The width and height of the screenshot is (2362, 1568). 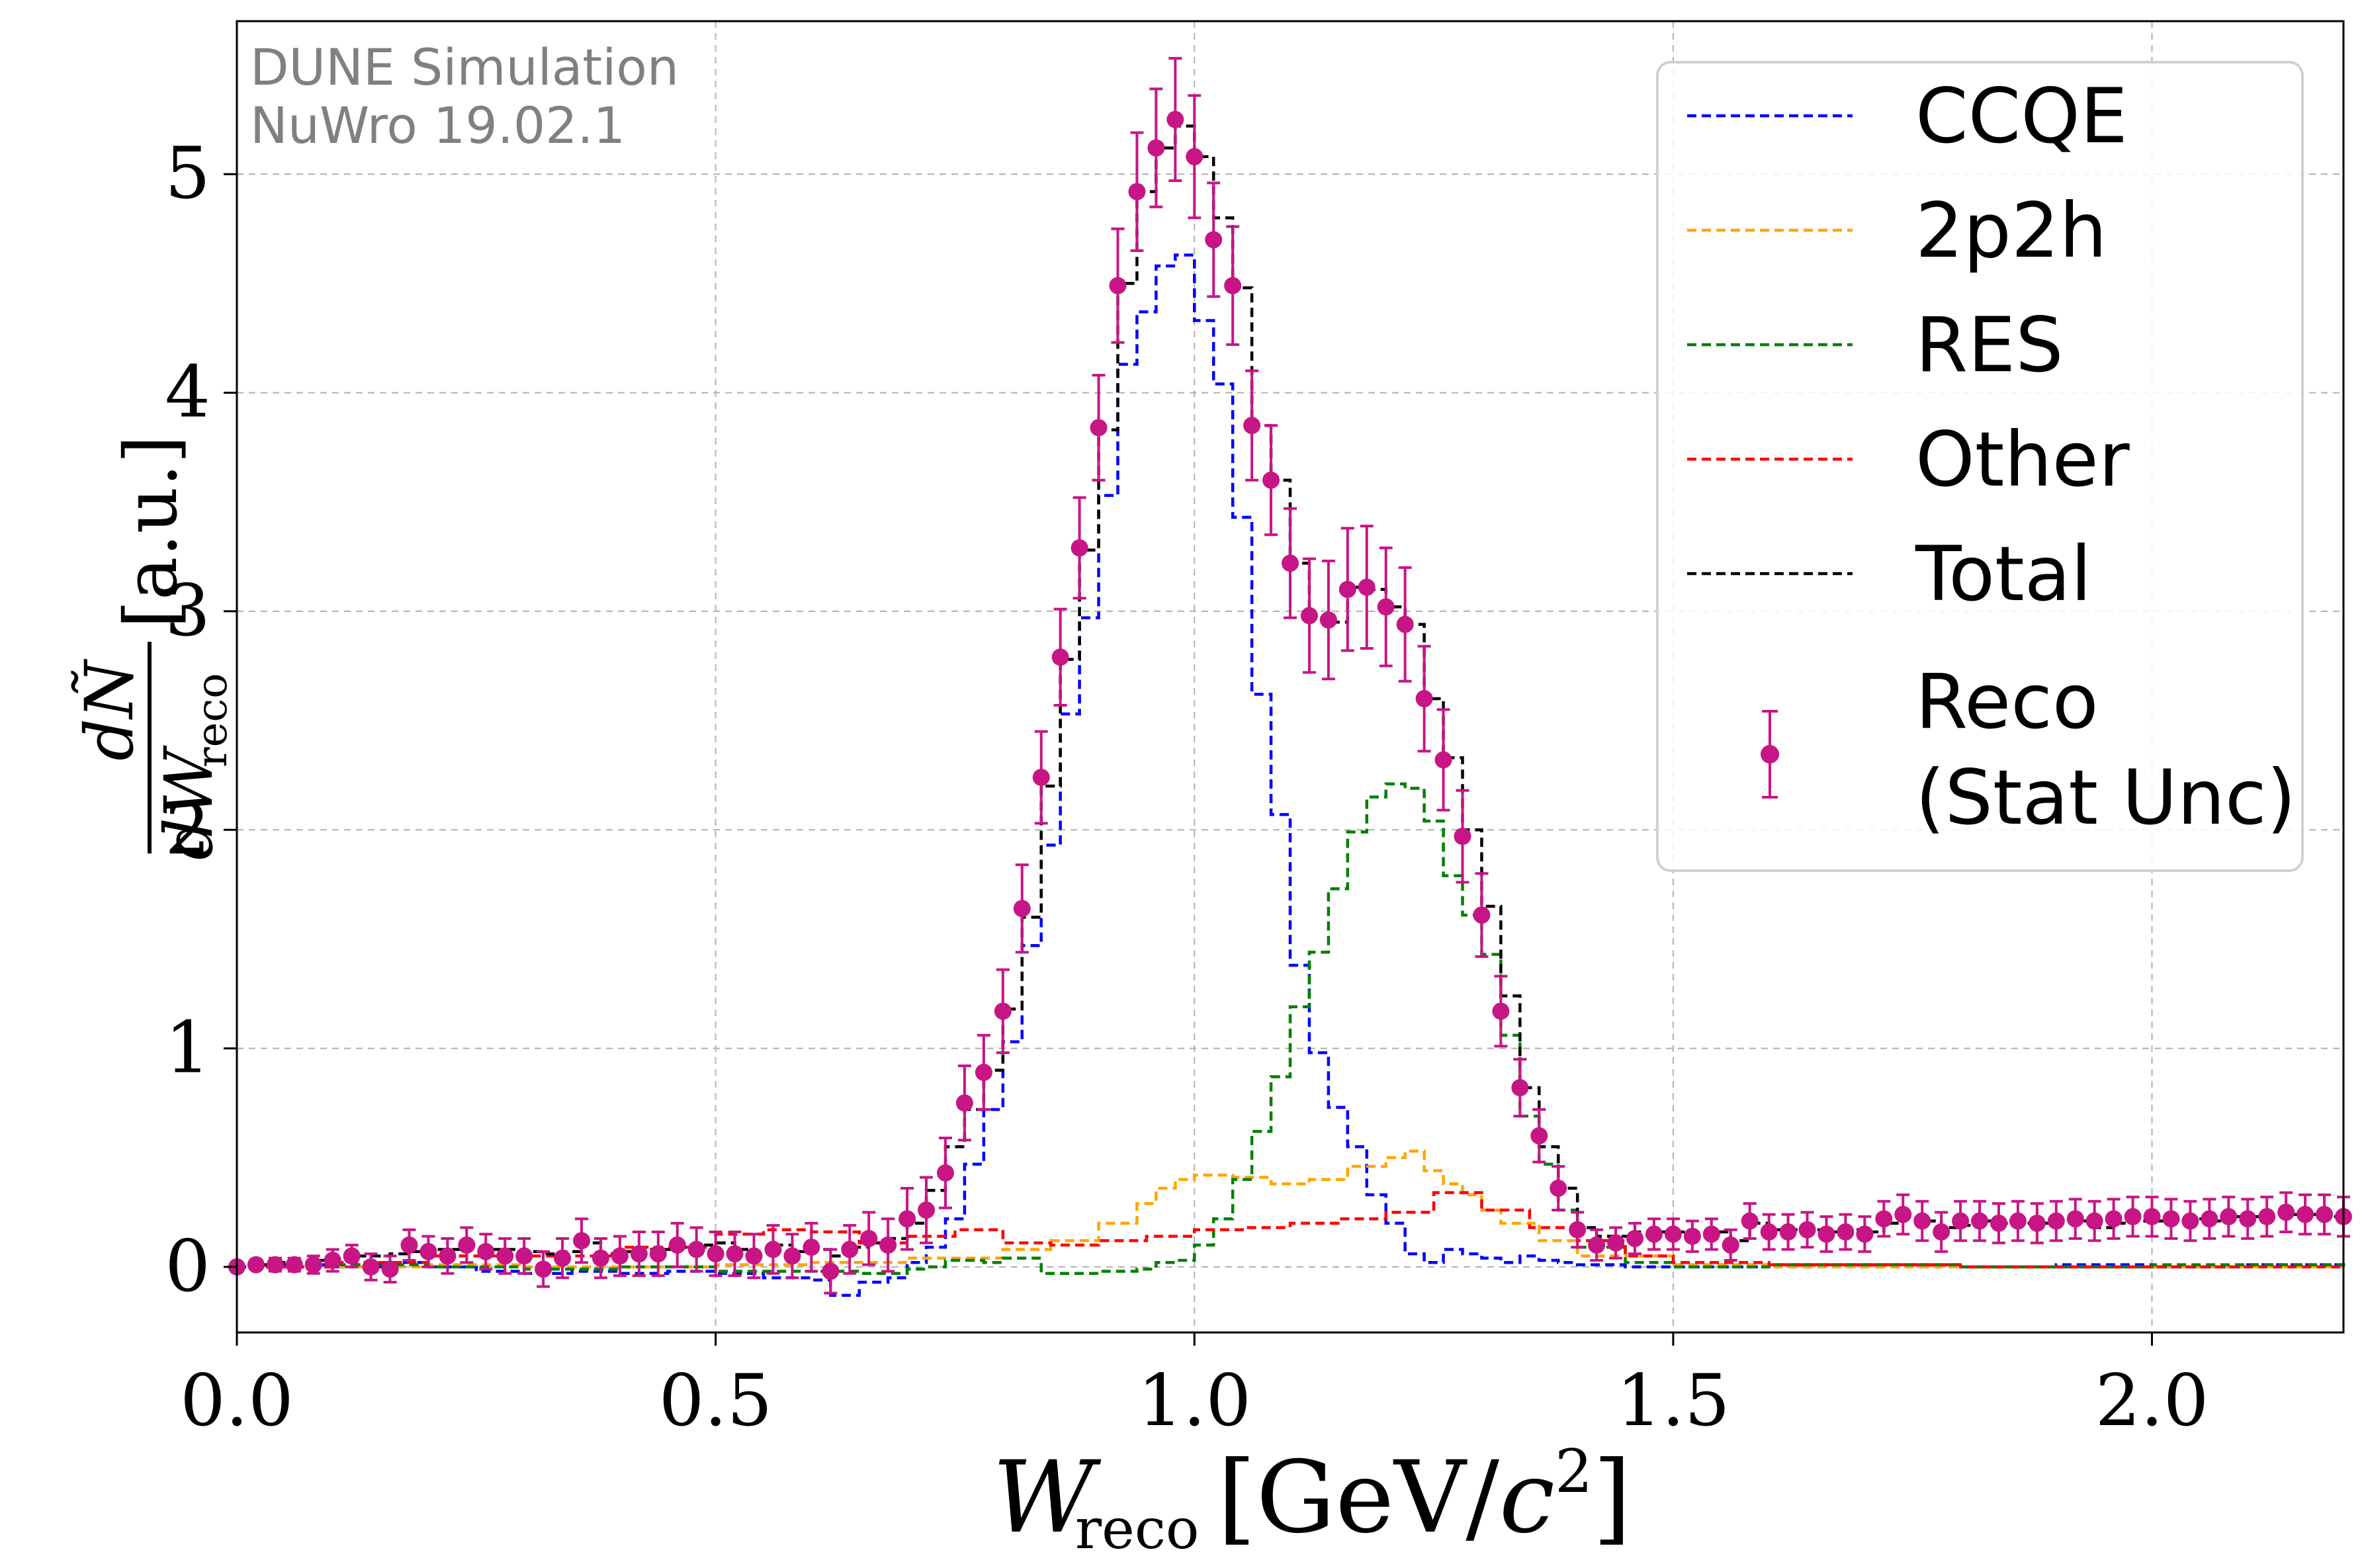 I want to click on x-tick-label-0: 0.0, so click(x=237, y=1401).